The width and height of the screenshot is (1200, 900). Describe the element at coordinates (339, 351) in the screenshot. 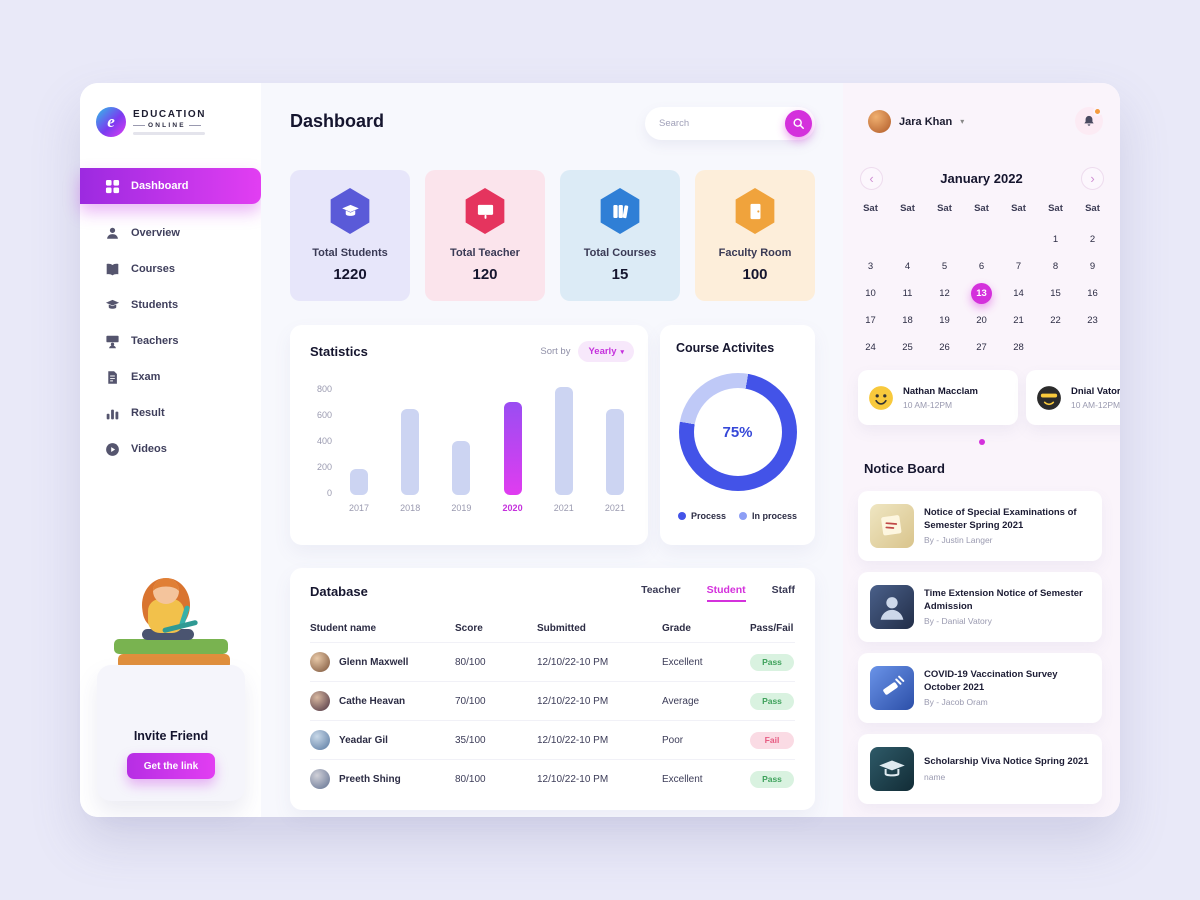

I see `statistics-title: Statistics` at that location.